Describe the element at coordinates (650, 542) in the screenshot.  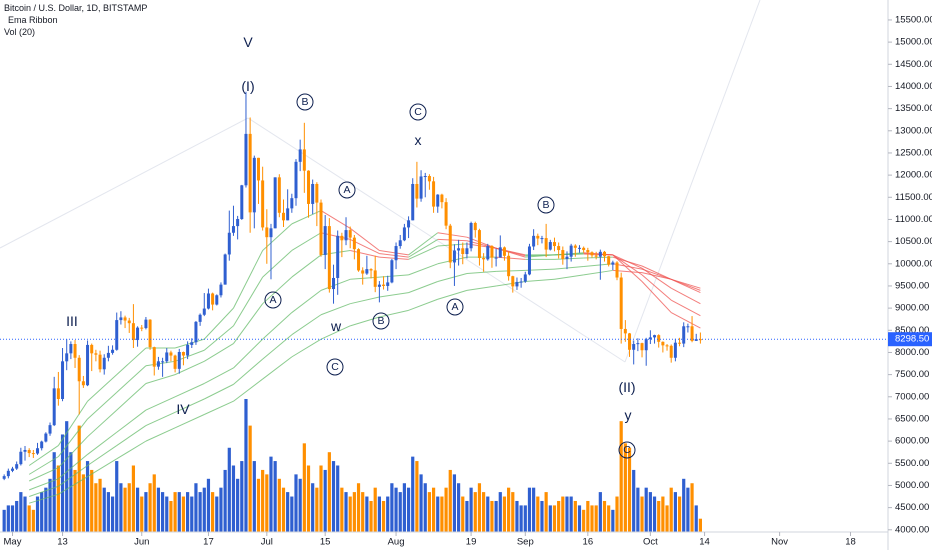
I see `x-tick-label: Oct` at that location.